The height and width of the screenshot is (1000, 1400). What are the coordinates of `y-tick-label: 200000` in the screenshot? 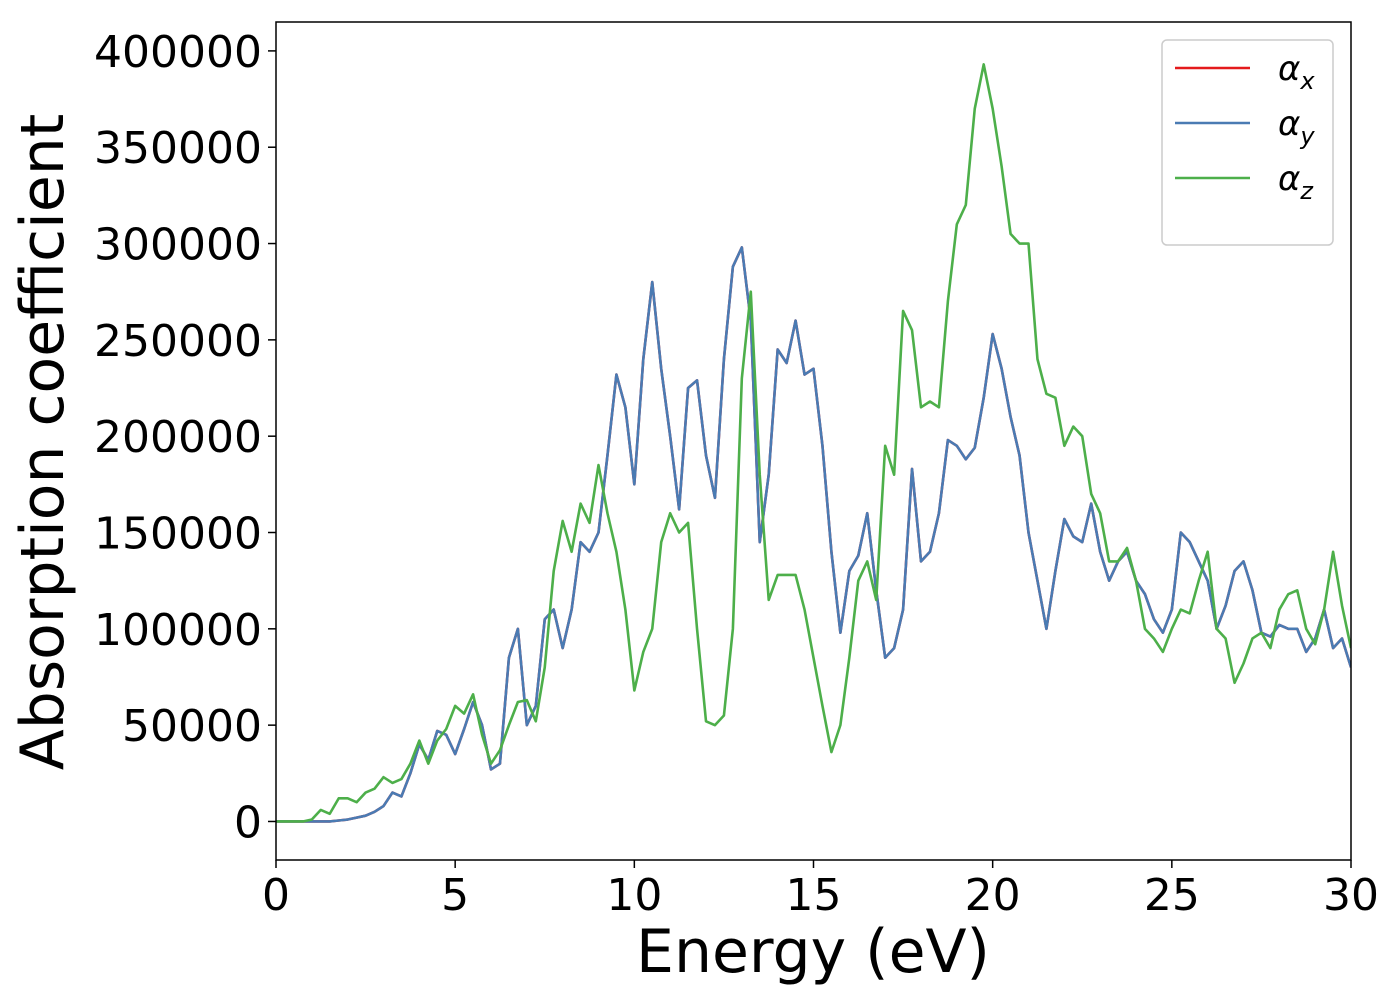 It's located at (178, 437).